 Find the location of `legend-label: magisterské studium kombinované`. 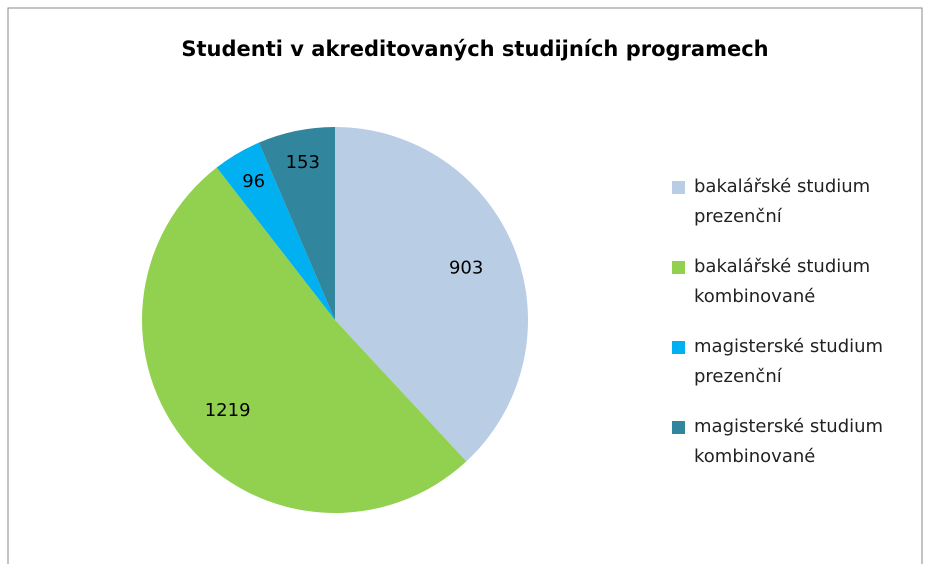

legend-label: magisterské studium kombinované is located at coordinates (789, 441).